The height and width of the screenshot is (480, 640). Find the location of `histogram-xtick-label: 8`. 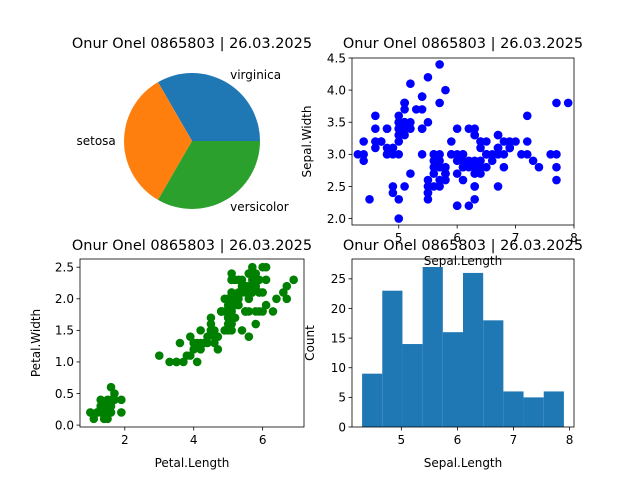

histogram-xtick-label: 8 is located at coordinates (570, 440).